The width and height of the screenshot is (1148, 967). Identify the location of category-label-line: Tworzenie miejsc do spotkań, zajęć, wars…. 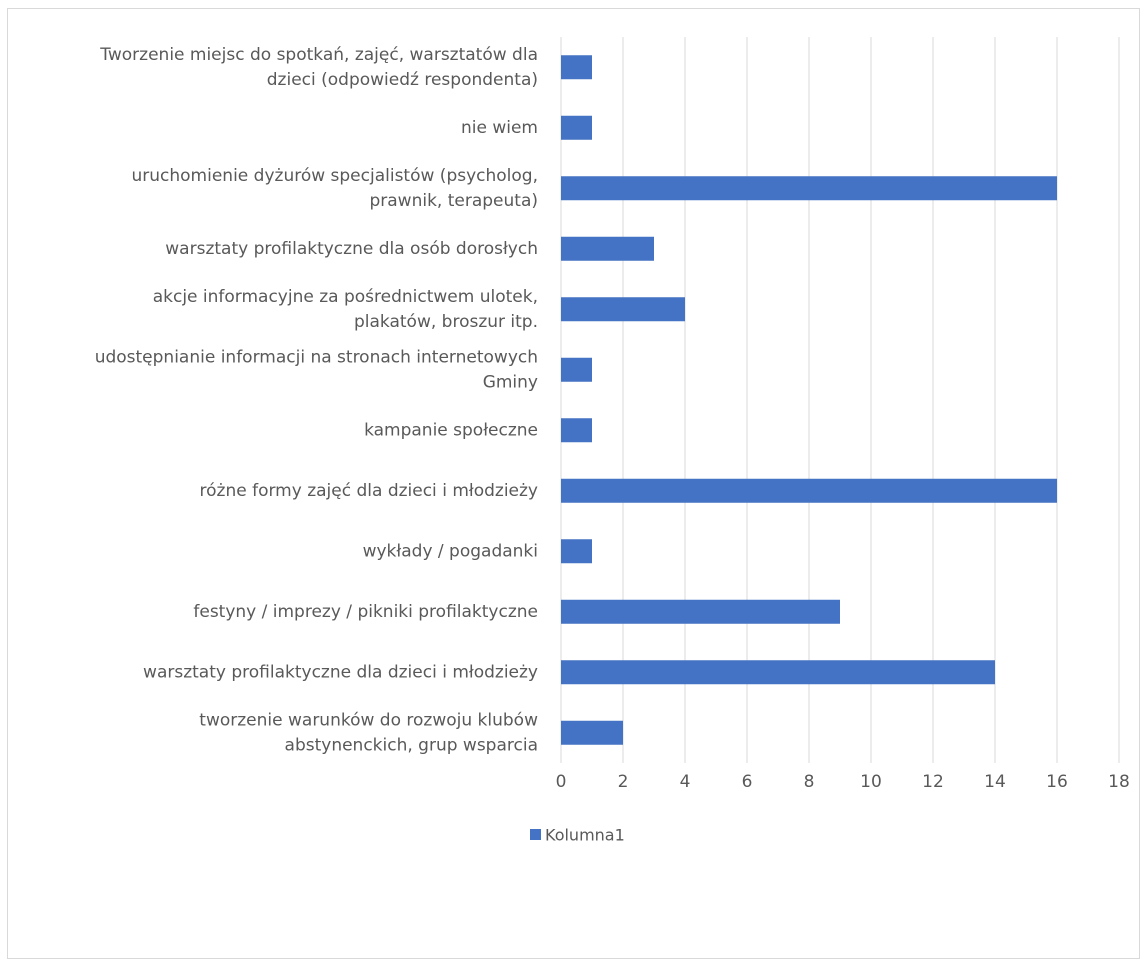
(318, 55).